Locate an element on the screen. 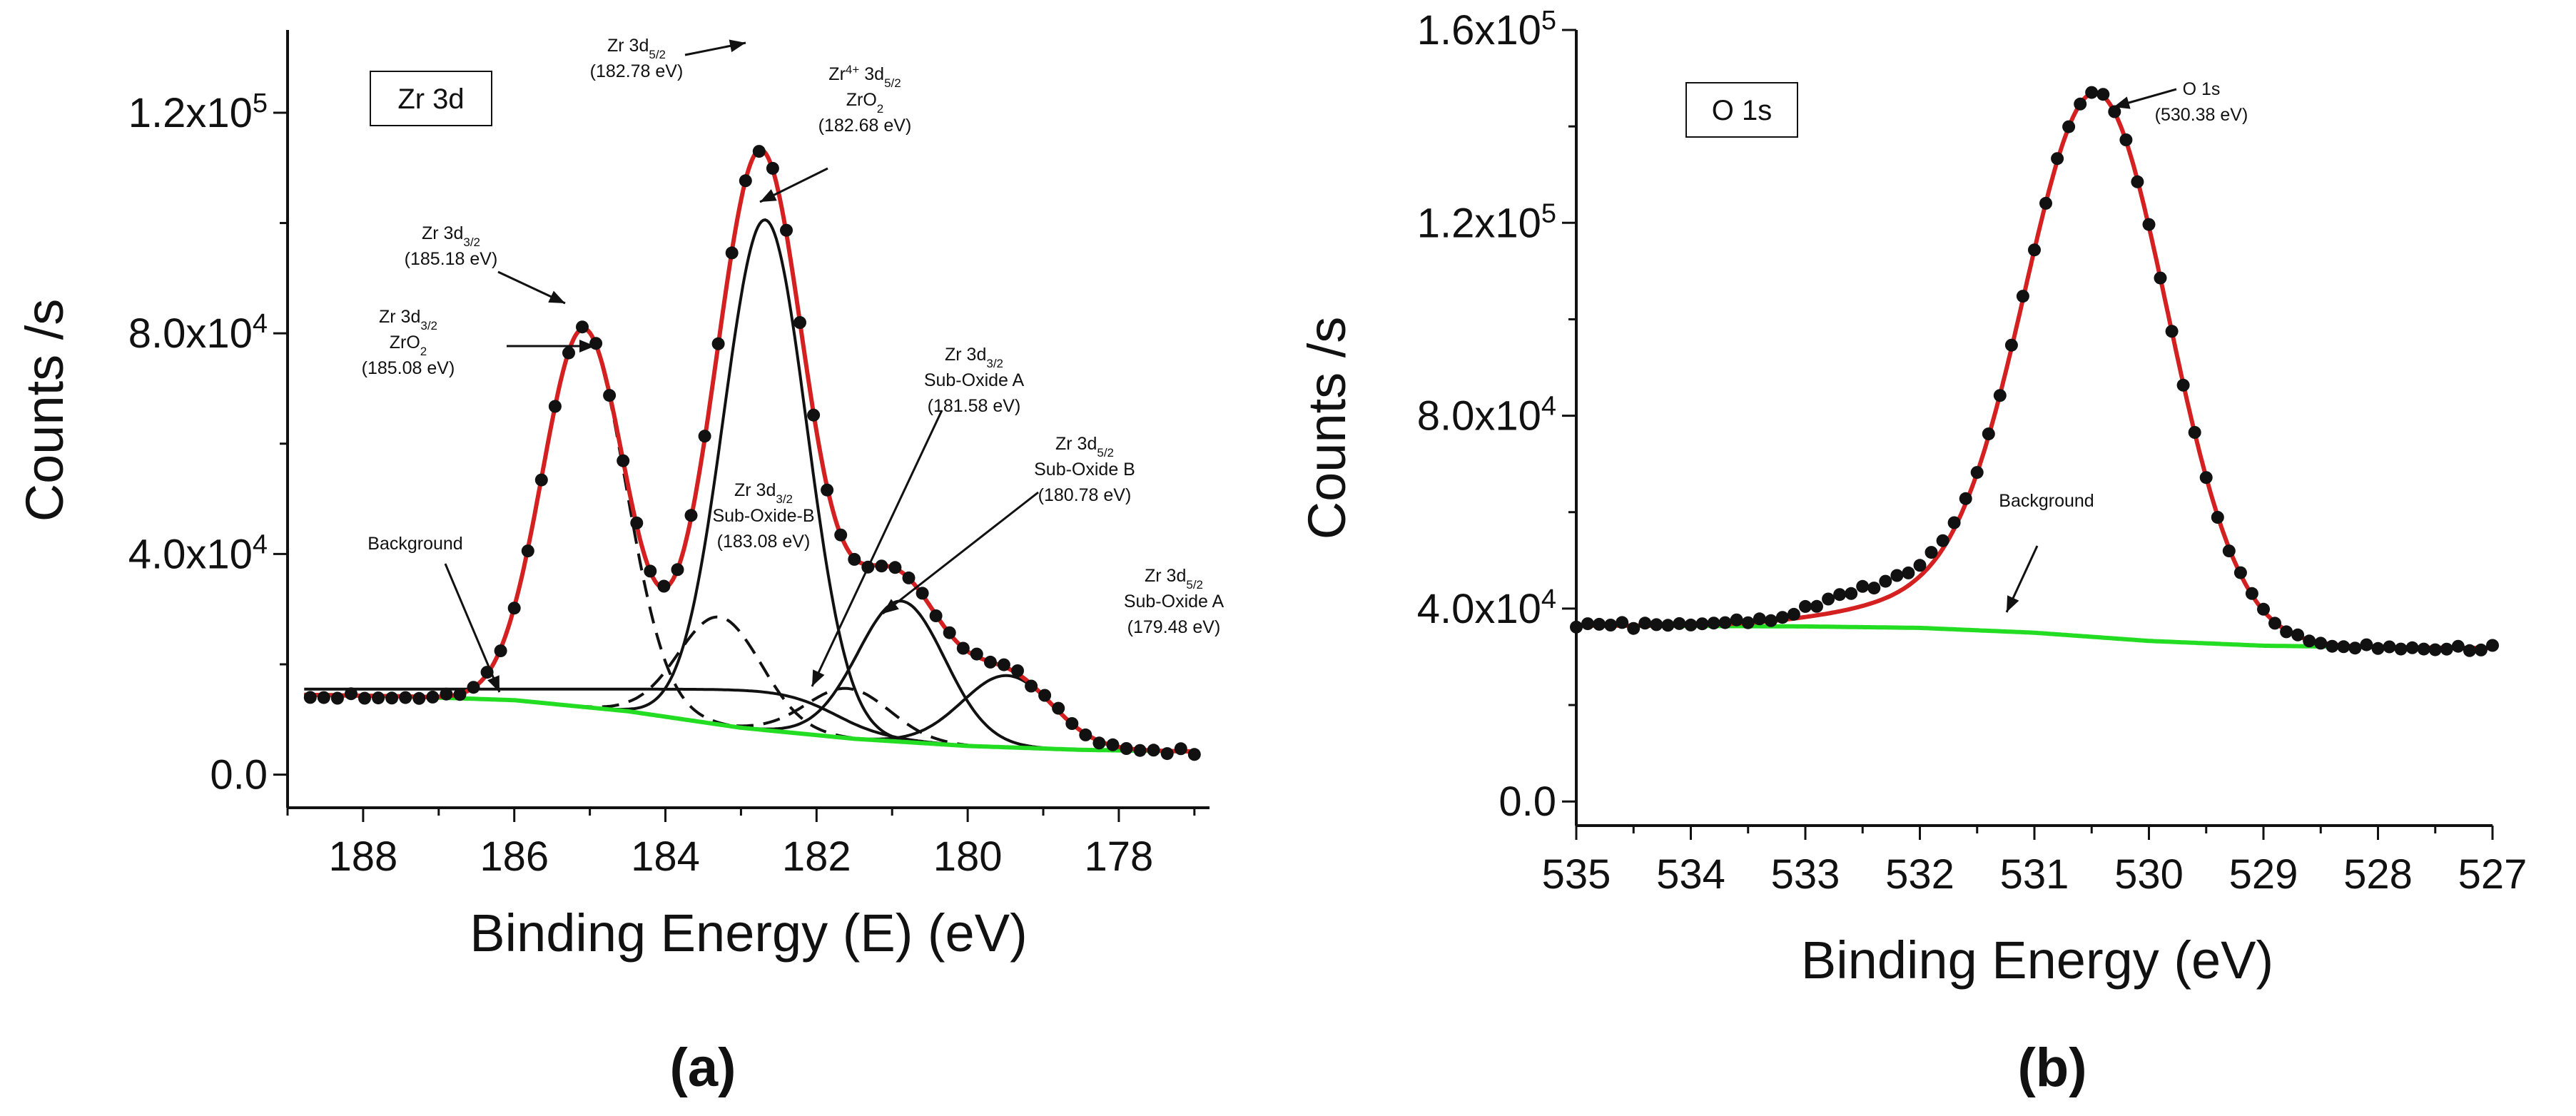  annotation-line: (183.08 eV) is located at coordinates (764, 542).